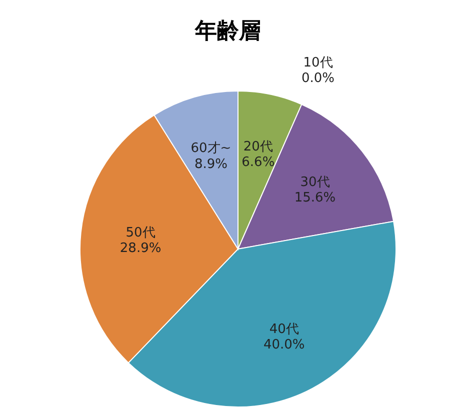  I want to click on slice-label: 20代, so click(258, 147).